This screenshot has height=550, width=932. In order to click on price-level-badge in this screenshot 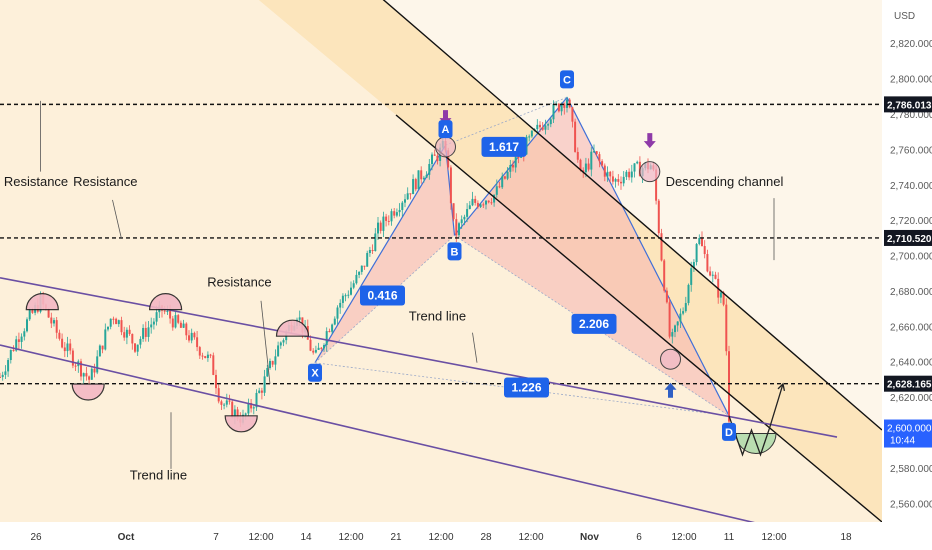, I will do `click(908, 237)`.